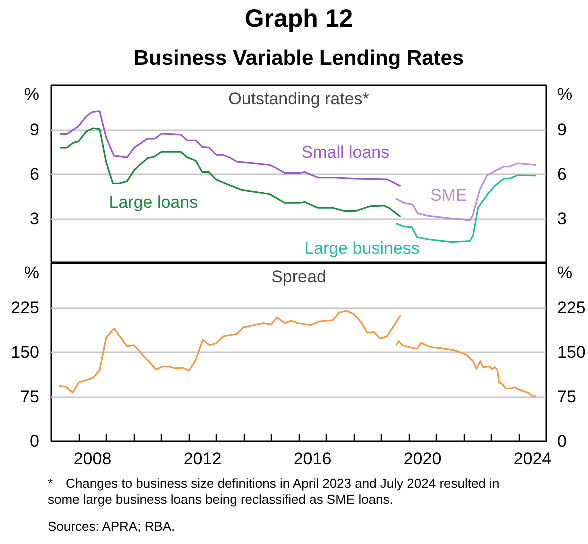 The width and height of the screenshot is (588, 544). I want to click on y2-tick-label: 9, so click(562, 130).